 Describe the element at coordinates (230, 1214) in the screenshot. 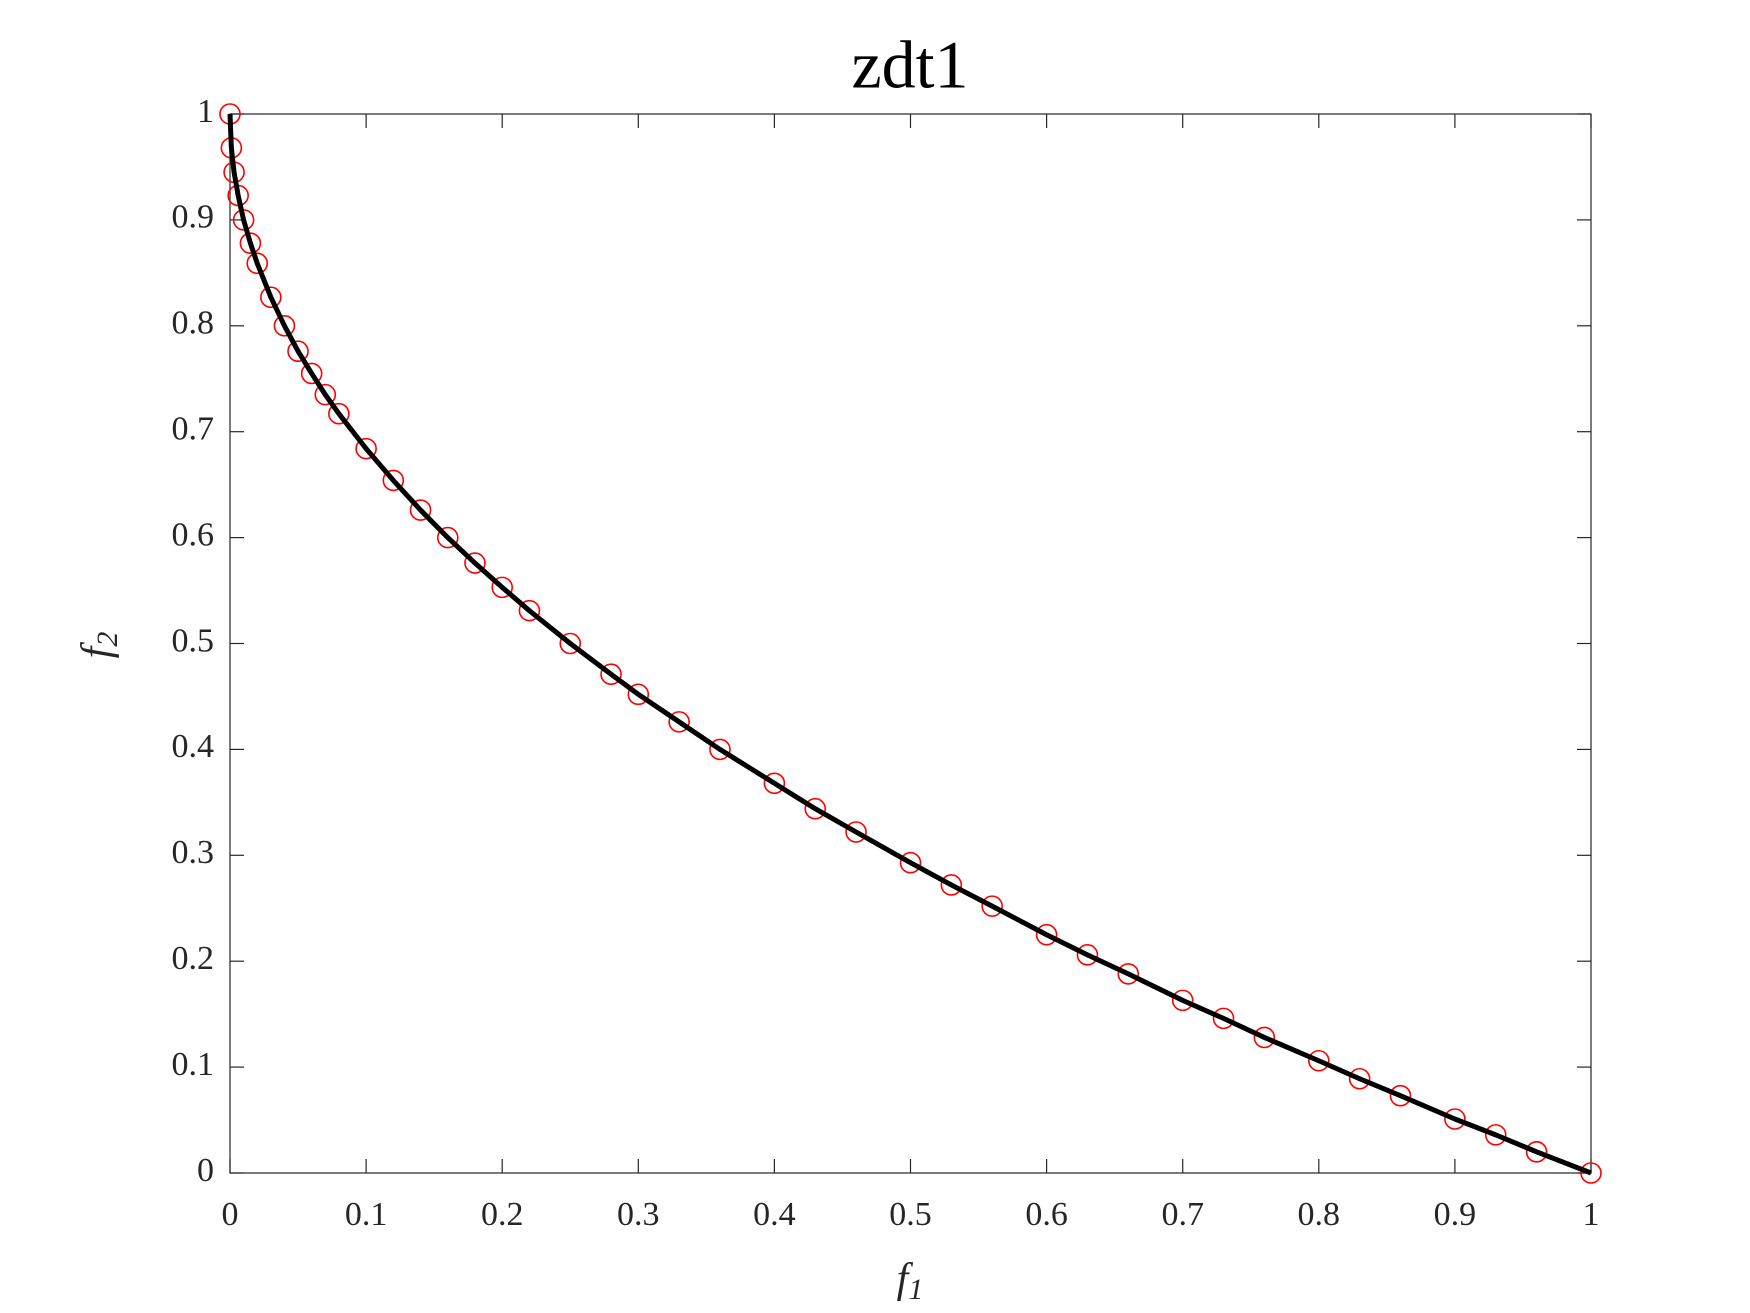

I see `x-tick-label: 0` at that location.